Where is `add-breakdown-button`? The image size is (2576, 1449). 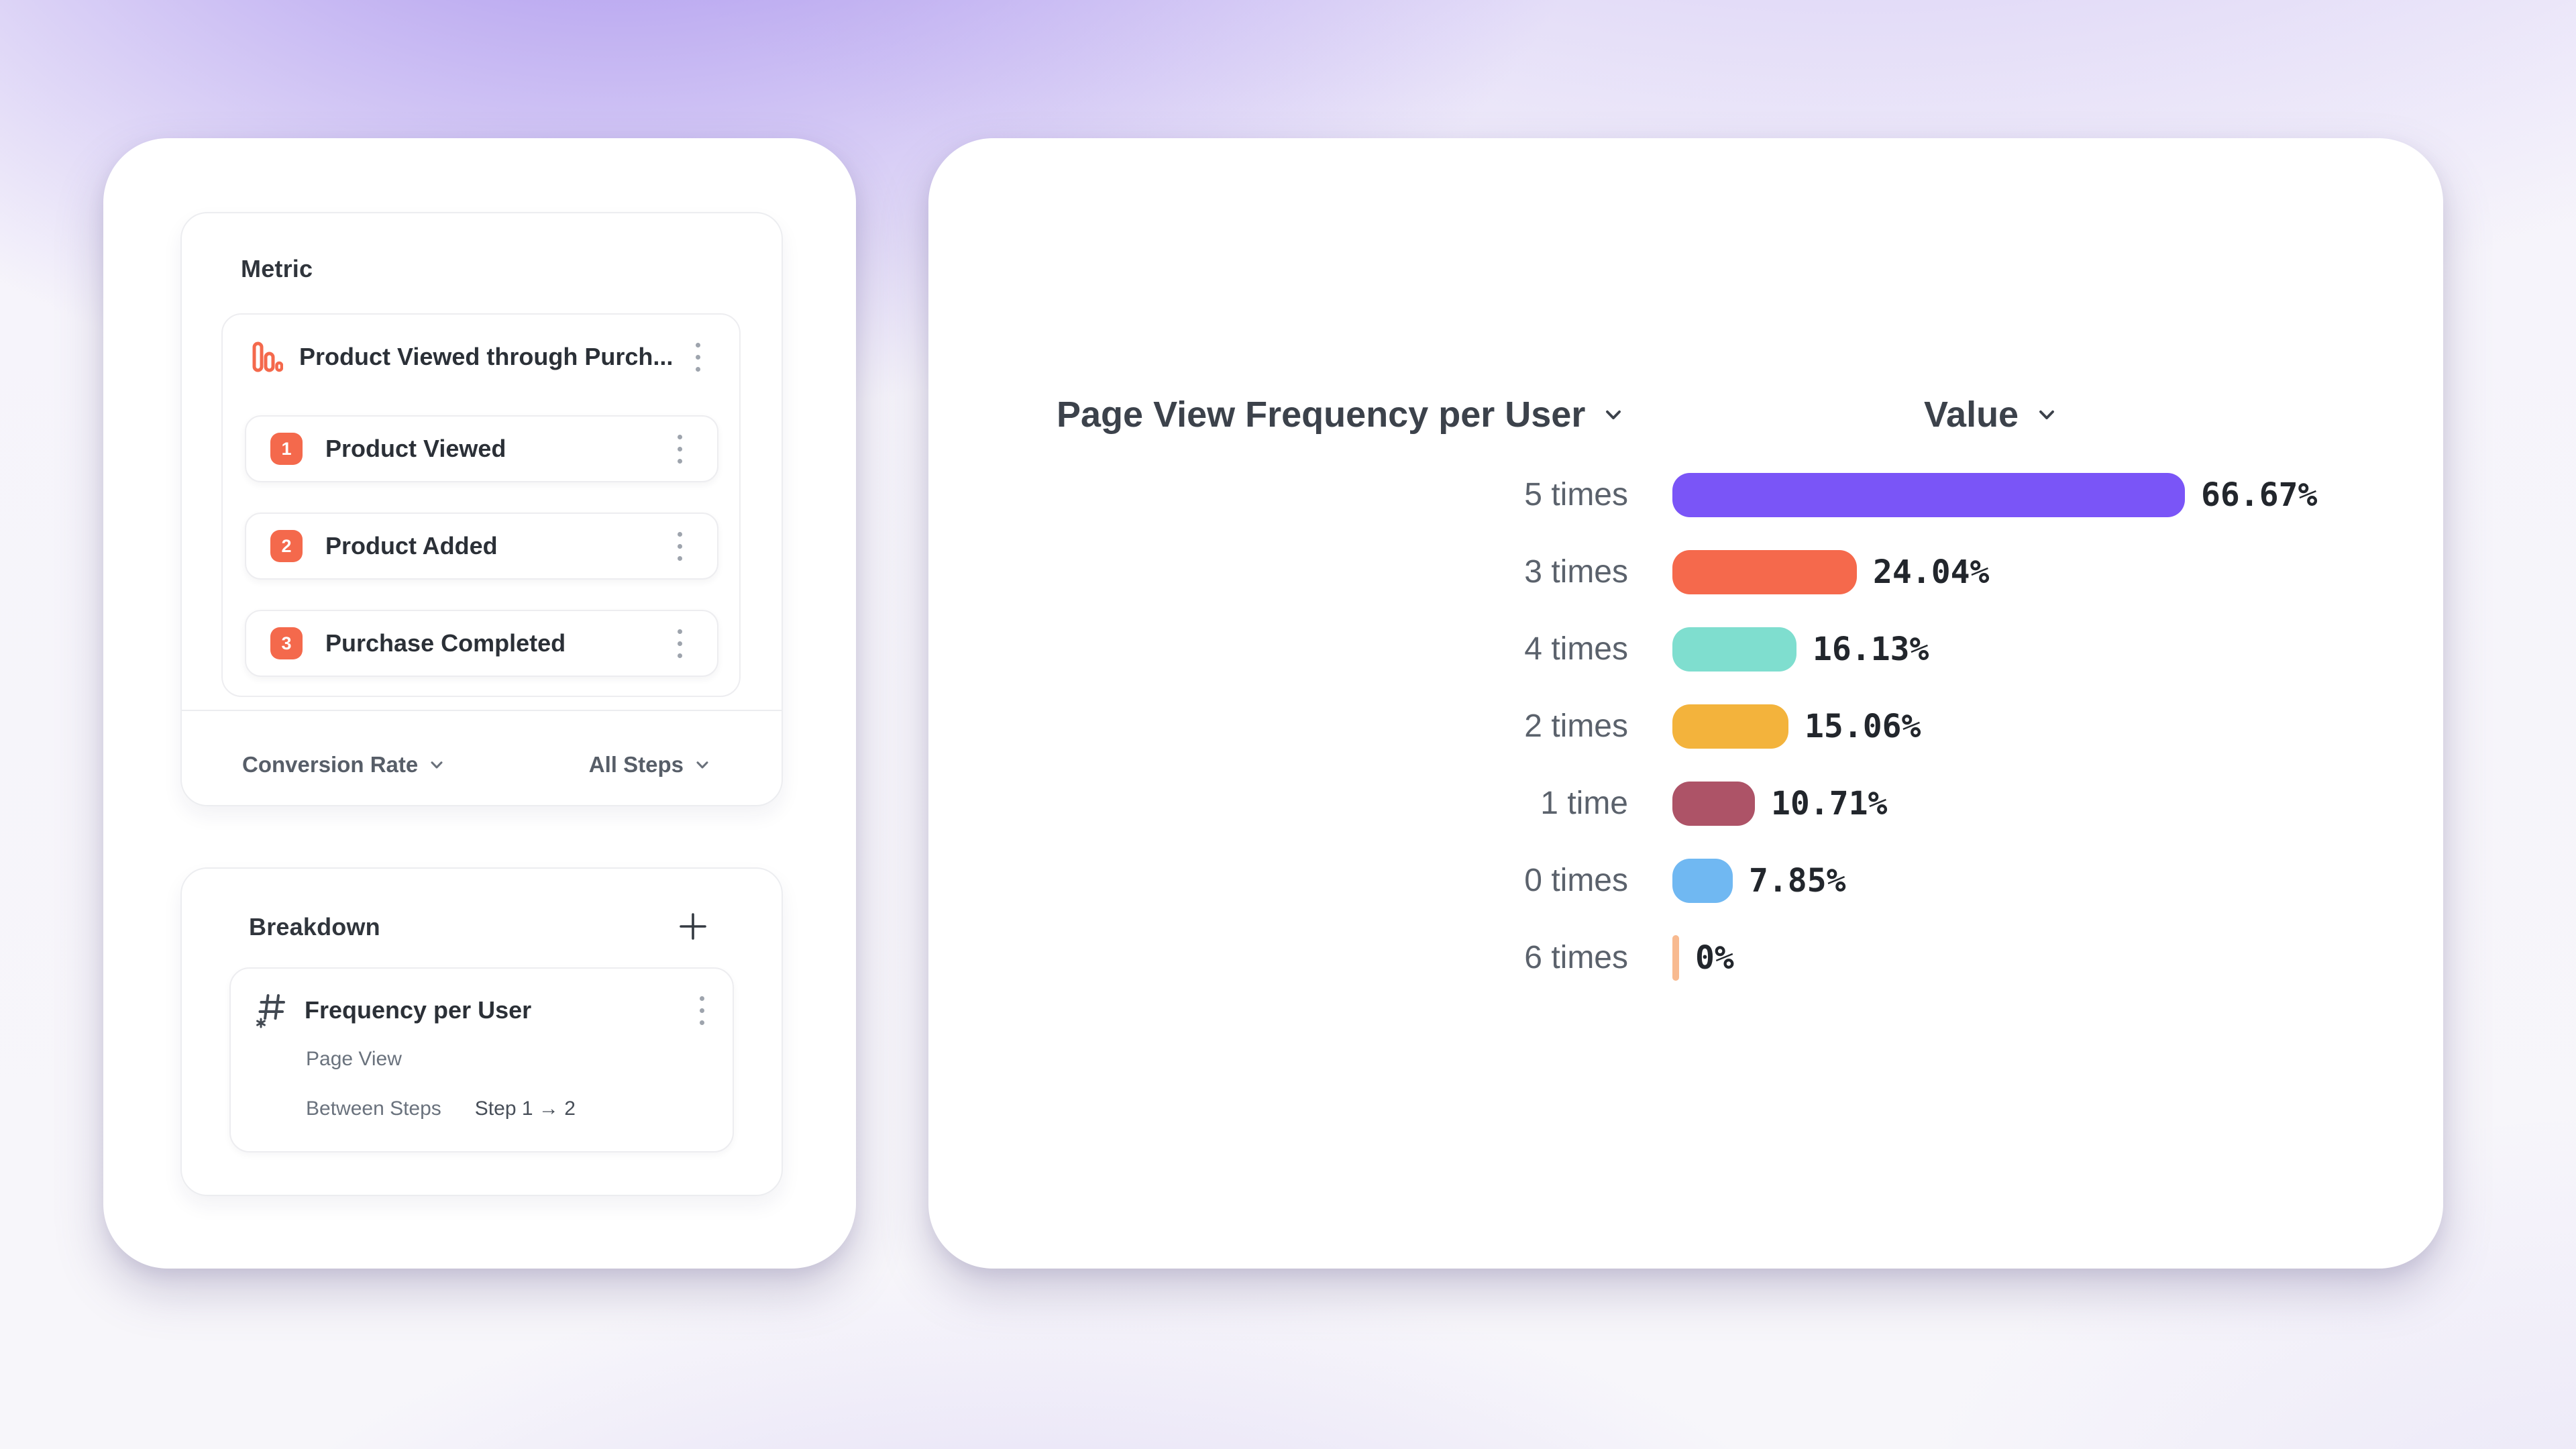
add-breakdown-button is located at coordinates (693, 926).